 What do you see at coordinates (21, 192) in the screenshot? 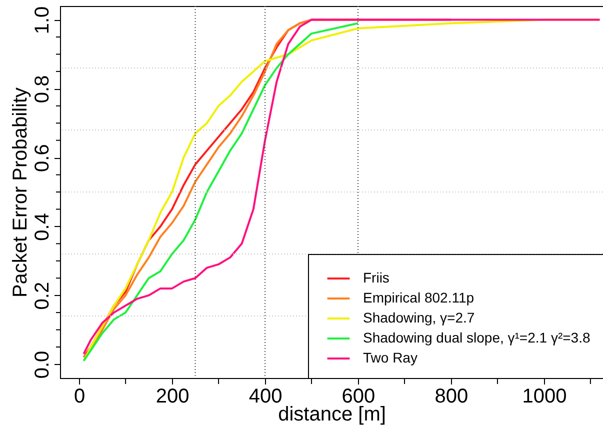
I see `y-axis-title: Packet Error Probability` at bounding box center [21, 192].